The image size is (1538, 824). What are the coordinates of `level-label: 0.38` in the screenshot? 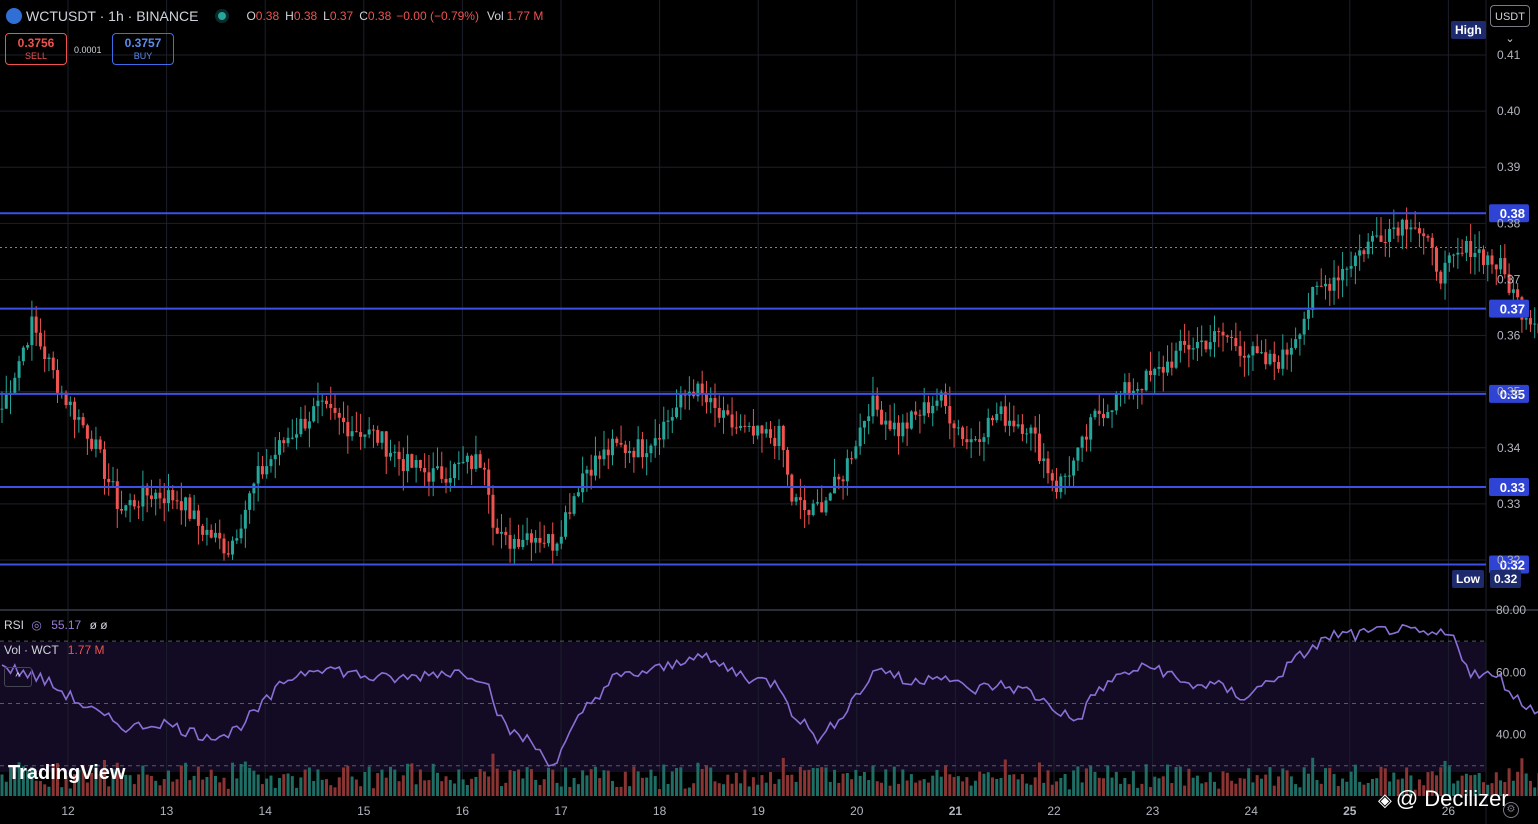 It's located at (1512, 213).